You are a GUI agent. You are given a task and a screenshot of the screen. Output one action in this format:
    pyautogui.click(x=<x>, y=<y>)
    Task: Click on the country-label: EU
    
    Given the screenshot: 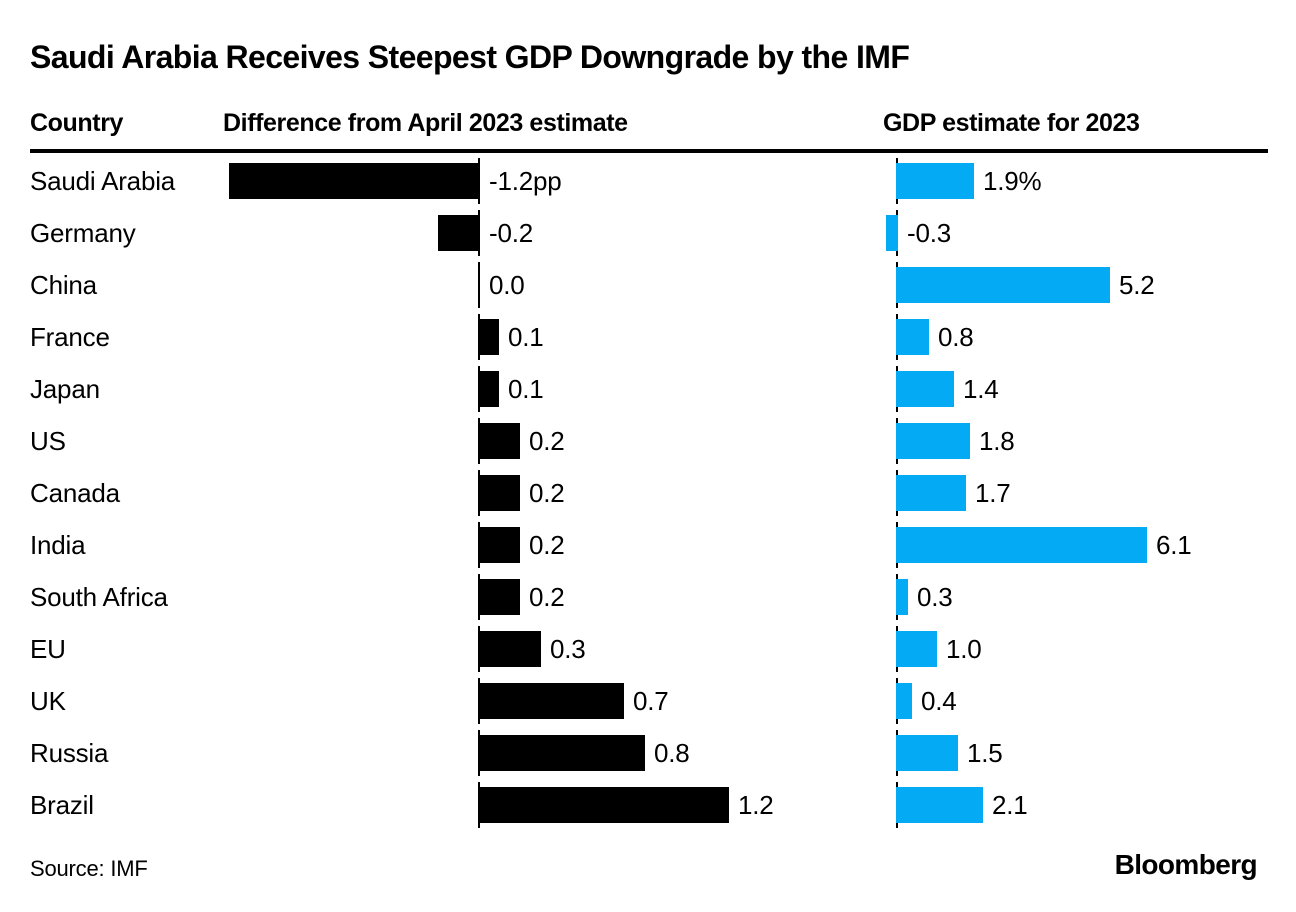 What is the action you would take?
    pyautogui.click(x=48, y=649)
    